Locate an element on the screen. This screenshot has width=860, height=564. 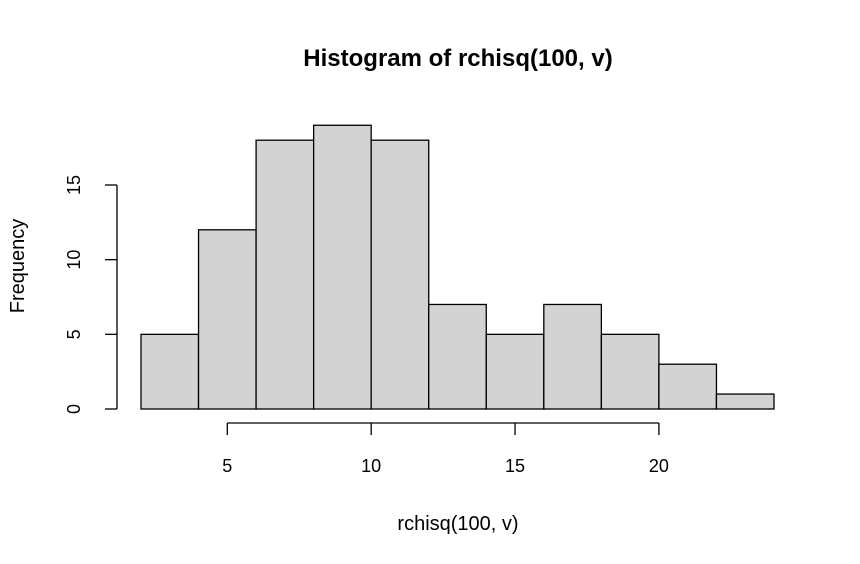
y-tick-label: 5 is located at coordinates (74, 334).